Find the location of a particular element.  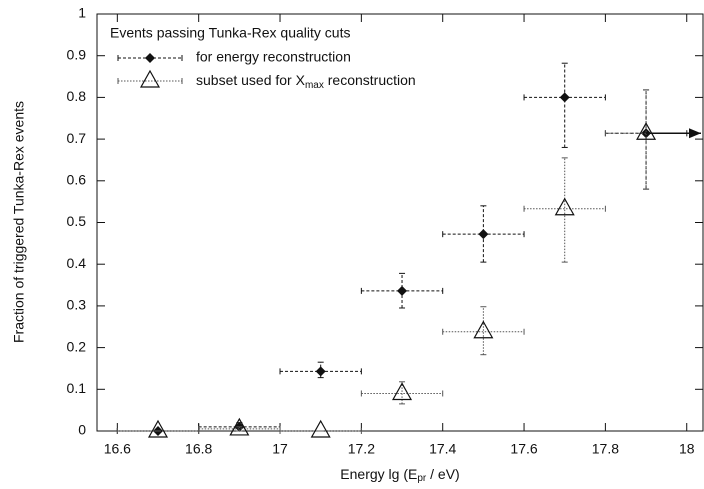

y-tick-label: 0.7 is located at coordinates (77, 138).